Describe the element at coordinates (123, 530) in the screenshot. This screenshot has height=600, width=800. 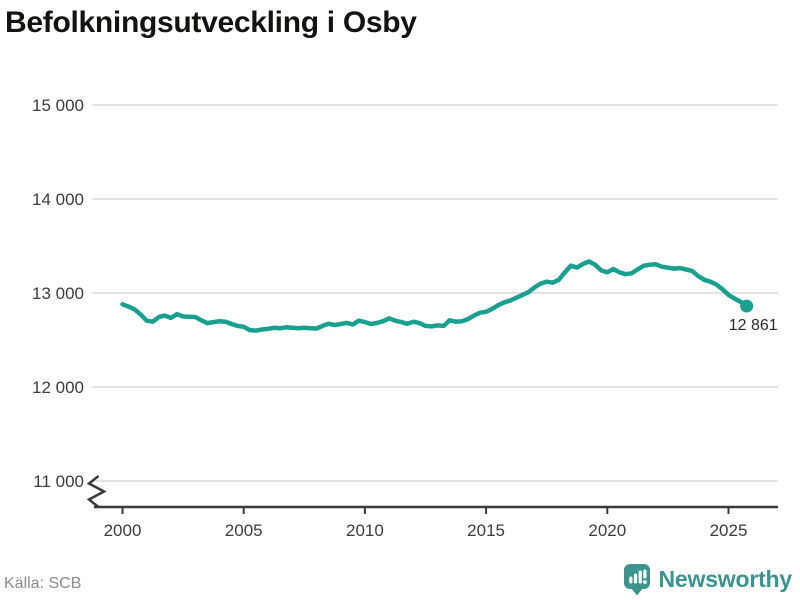
I see `x-axis-label: 2000` at that location.